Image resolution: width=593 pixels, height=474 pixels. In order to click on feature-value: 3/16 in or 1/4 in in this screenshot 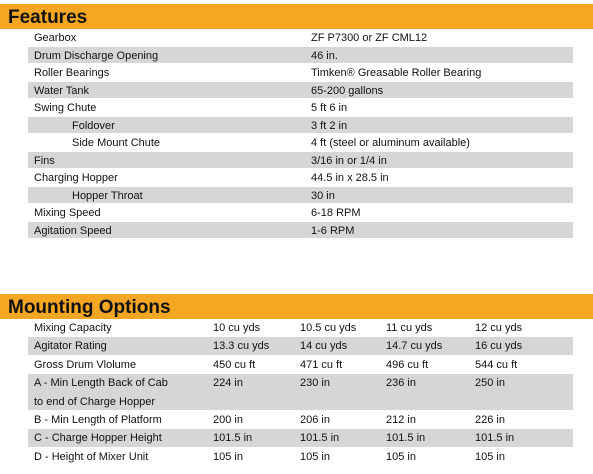, I will do `click(349, 160)`.